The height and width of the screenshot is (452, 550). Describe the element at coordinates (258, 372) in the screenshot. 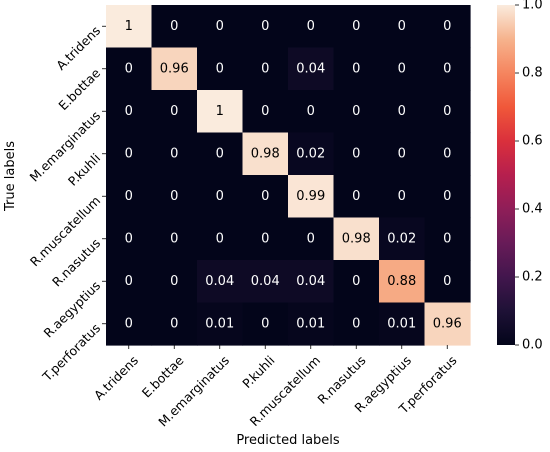

I see `x-tick-label: P.kuhli` at that location.